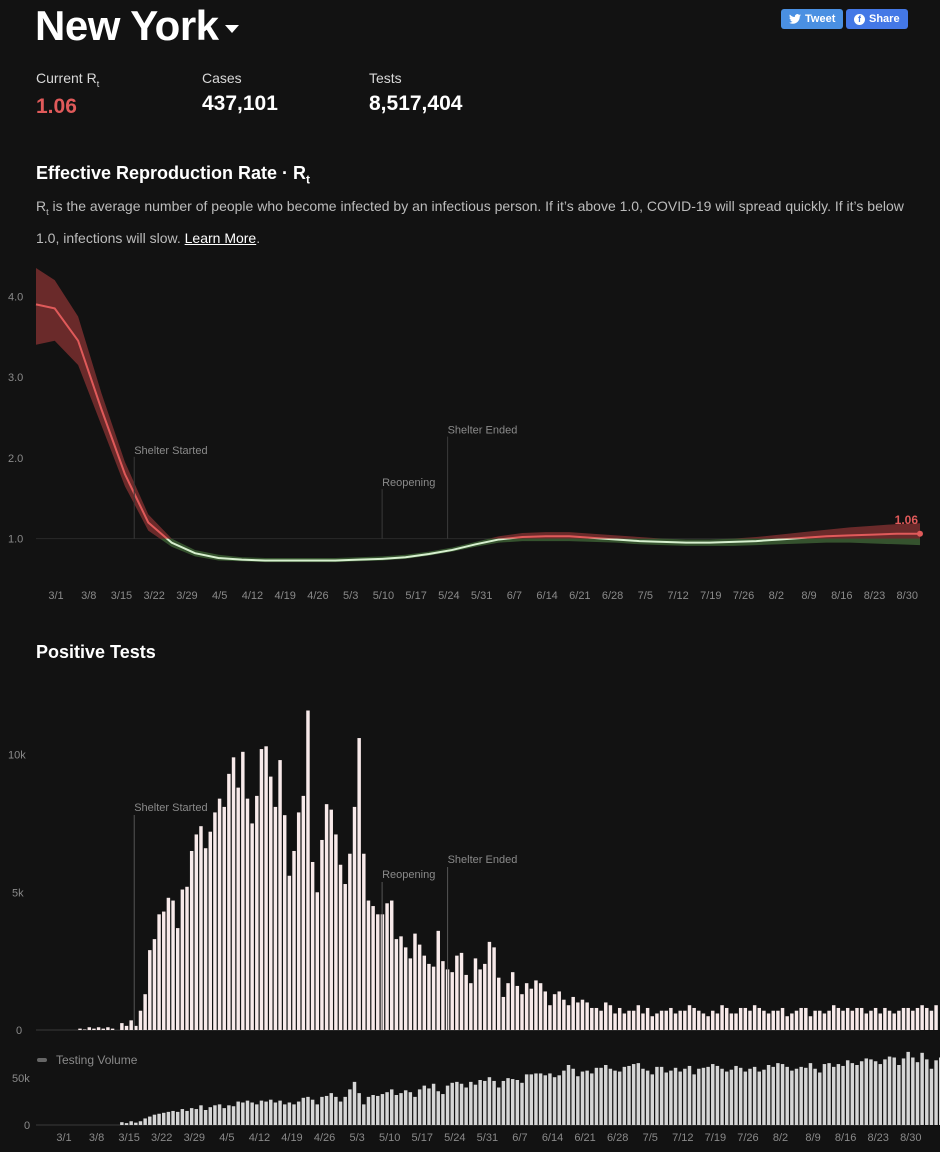 The width and height of the screenshot is (940, 1152). What do you see at coordinates (812, 19) in the screenshot?
I see `tweet-button: Tweet` at bounding box center [812, 19].